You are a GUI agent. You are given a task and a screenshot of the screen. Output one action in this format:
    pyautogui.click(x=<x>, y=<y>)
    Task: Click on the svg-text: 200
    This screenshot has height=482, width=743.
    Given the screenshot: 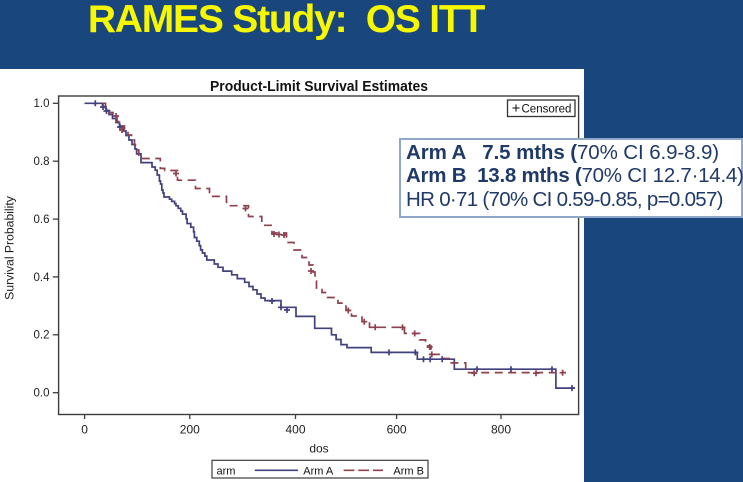 What is the action you would take?
    pyautogui.click(x=190, y=430)
    